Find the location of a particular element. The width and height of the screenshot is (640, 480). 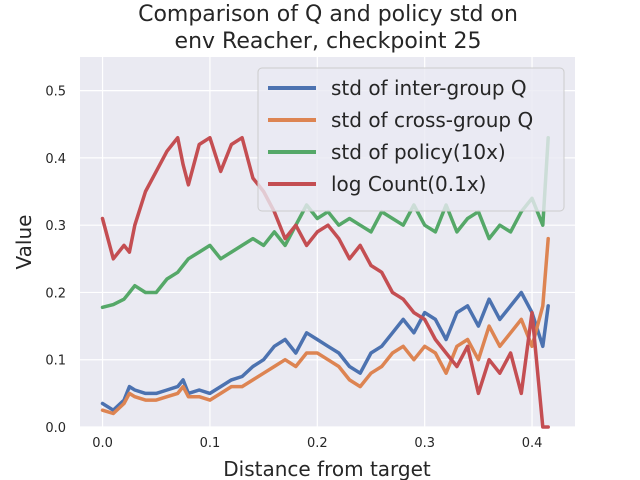

x-tick-label: 0.3 is located at coordinates (424, 443).